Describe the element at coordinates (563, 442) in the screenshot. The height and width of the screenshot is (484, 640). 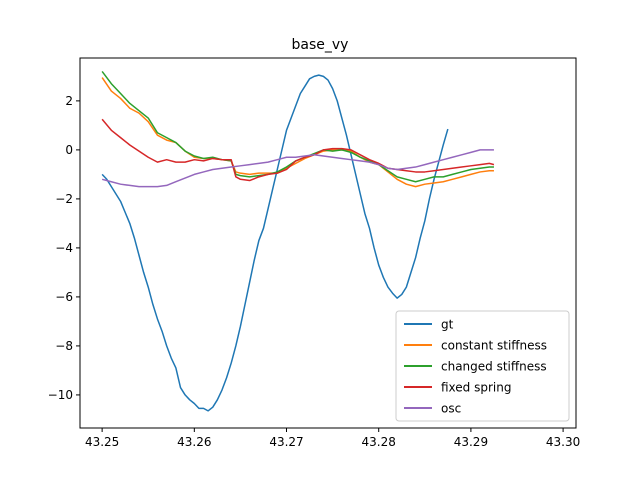
I see `x-tick-label: 43.30` at that location.